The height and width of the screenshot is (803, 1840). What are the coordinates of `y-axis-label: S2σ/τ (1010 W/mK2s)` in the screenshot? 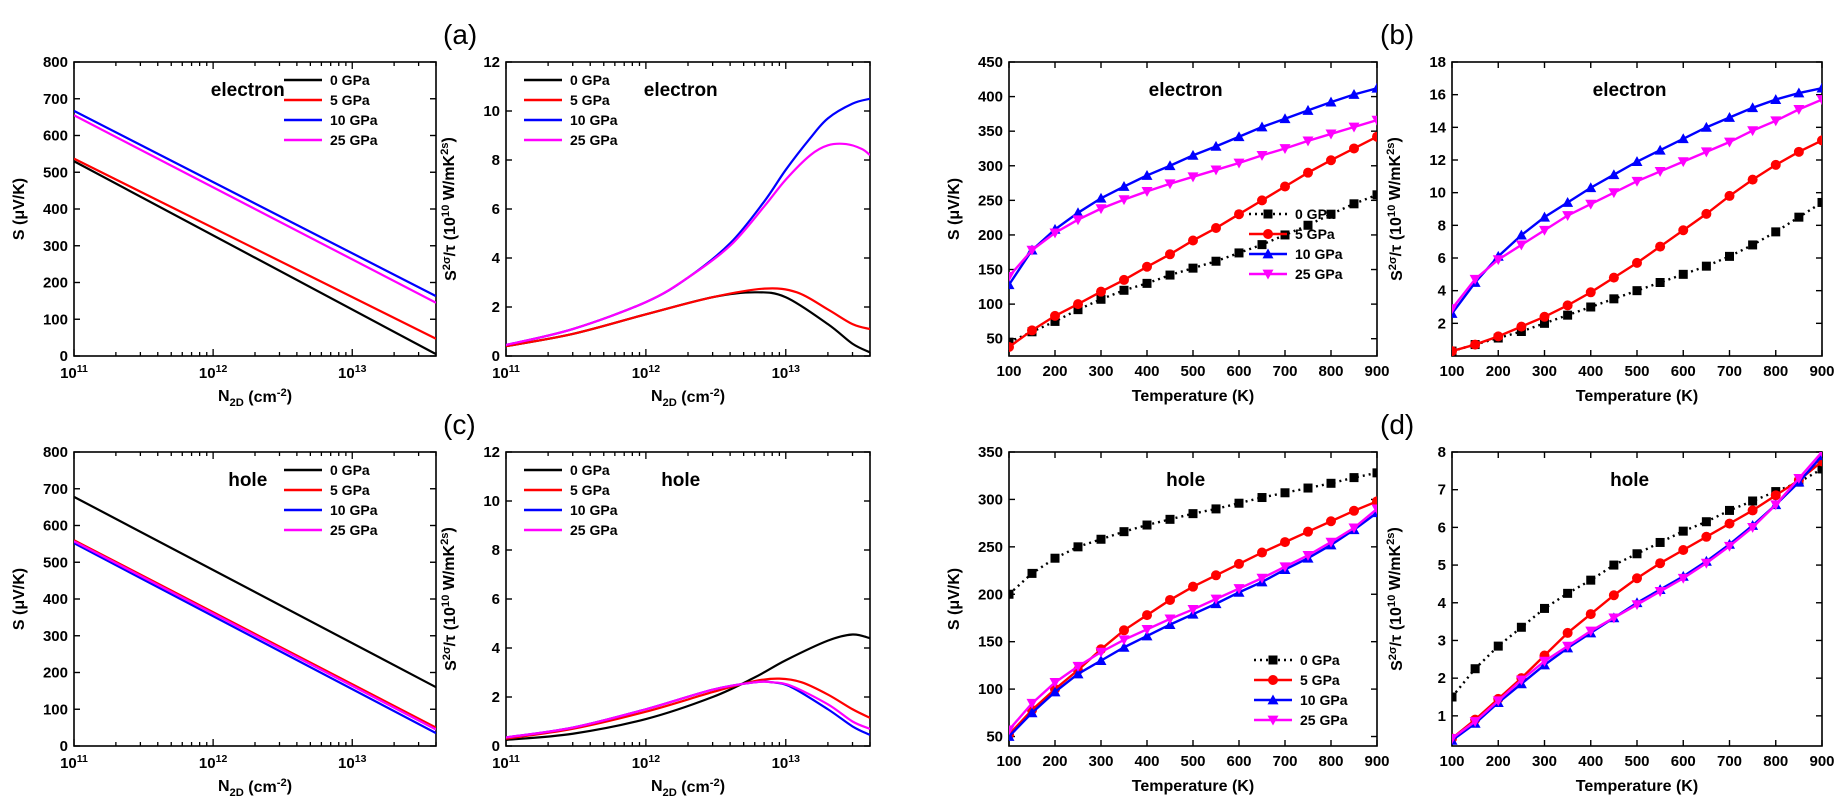 It's located at (449, 209).